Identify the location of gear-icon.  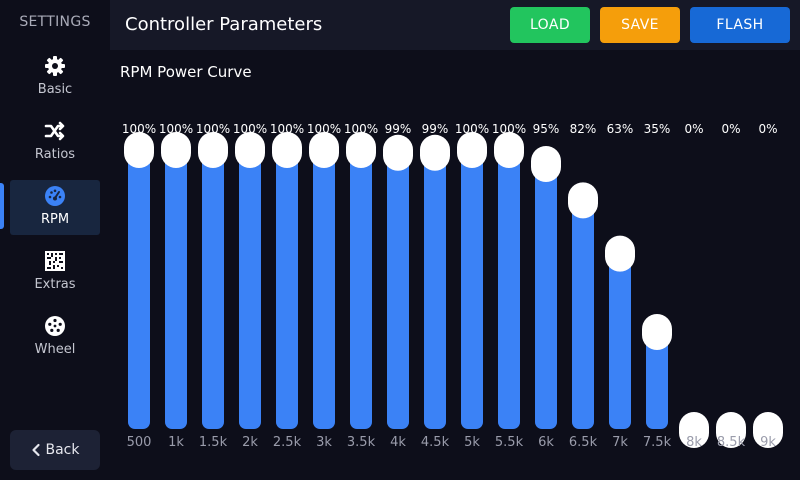
(55, 66).